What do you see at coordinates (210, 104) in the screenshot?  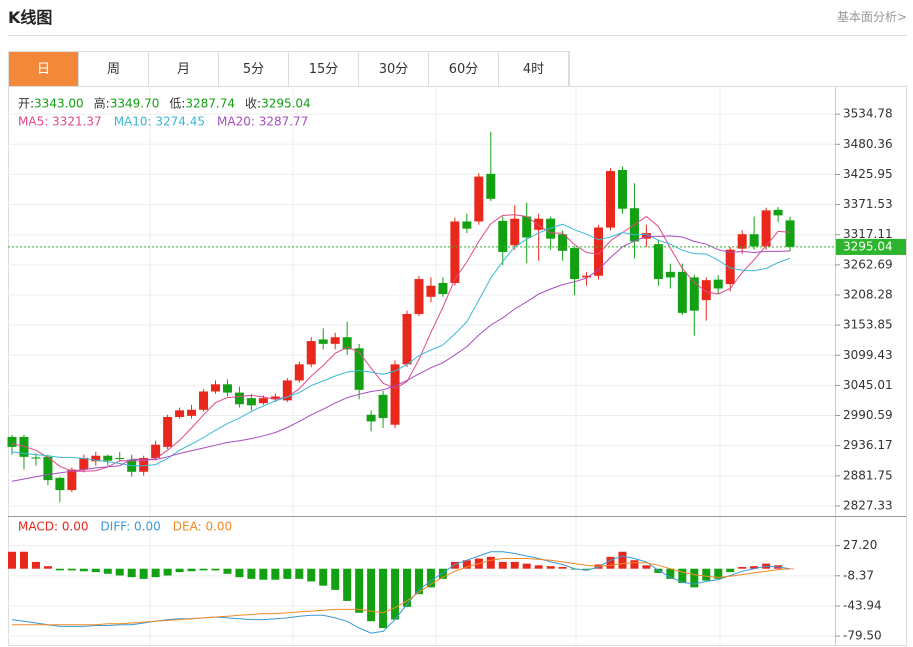 I see `info-value: 3287.74` at bounding box center [210, 104].